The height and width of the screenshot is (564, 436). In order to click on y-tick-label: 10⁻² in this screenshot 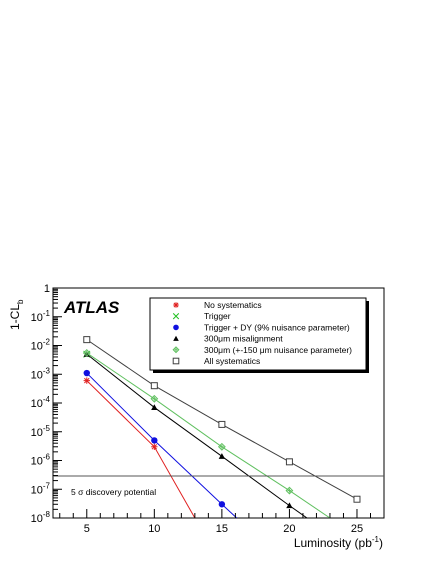, I will do `click(41, 345)`.